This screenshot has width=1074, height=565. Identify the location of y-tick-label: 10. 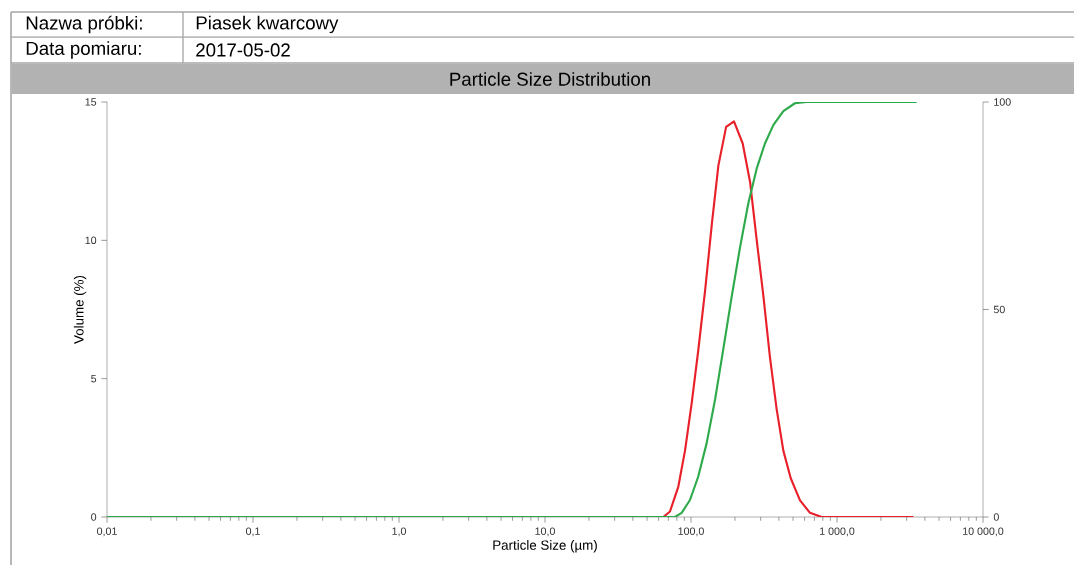
(91, 240).